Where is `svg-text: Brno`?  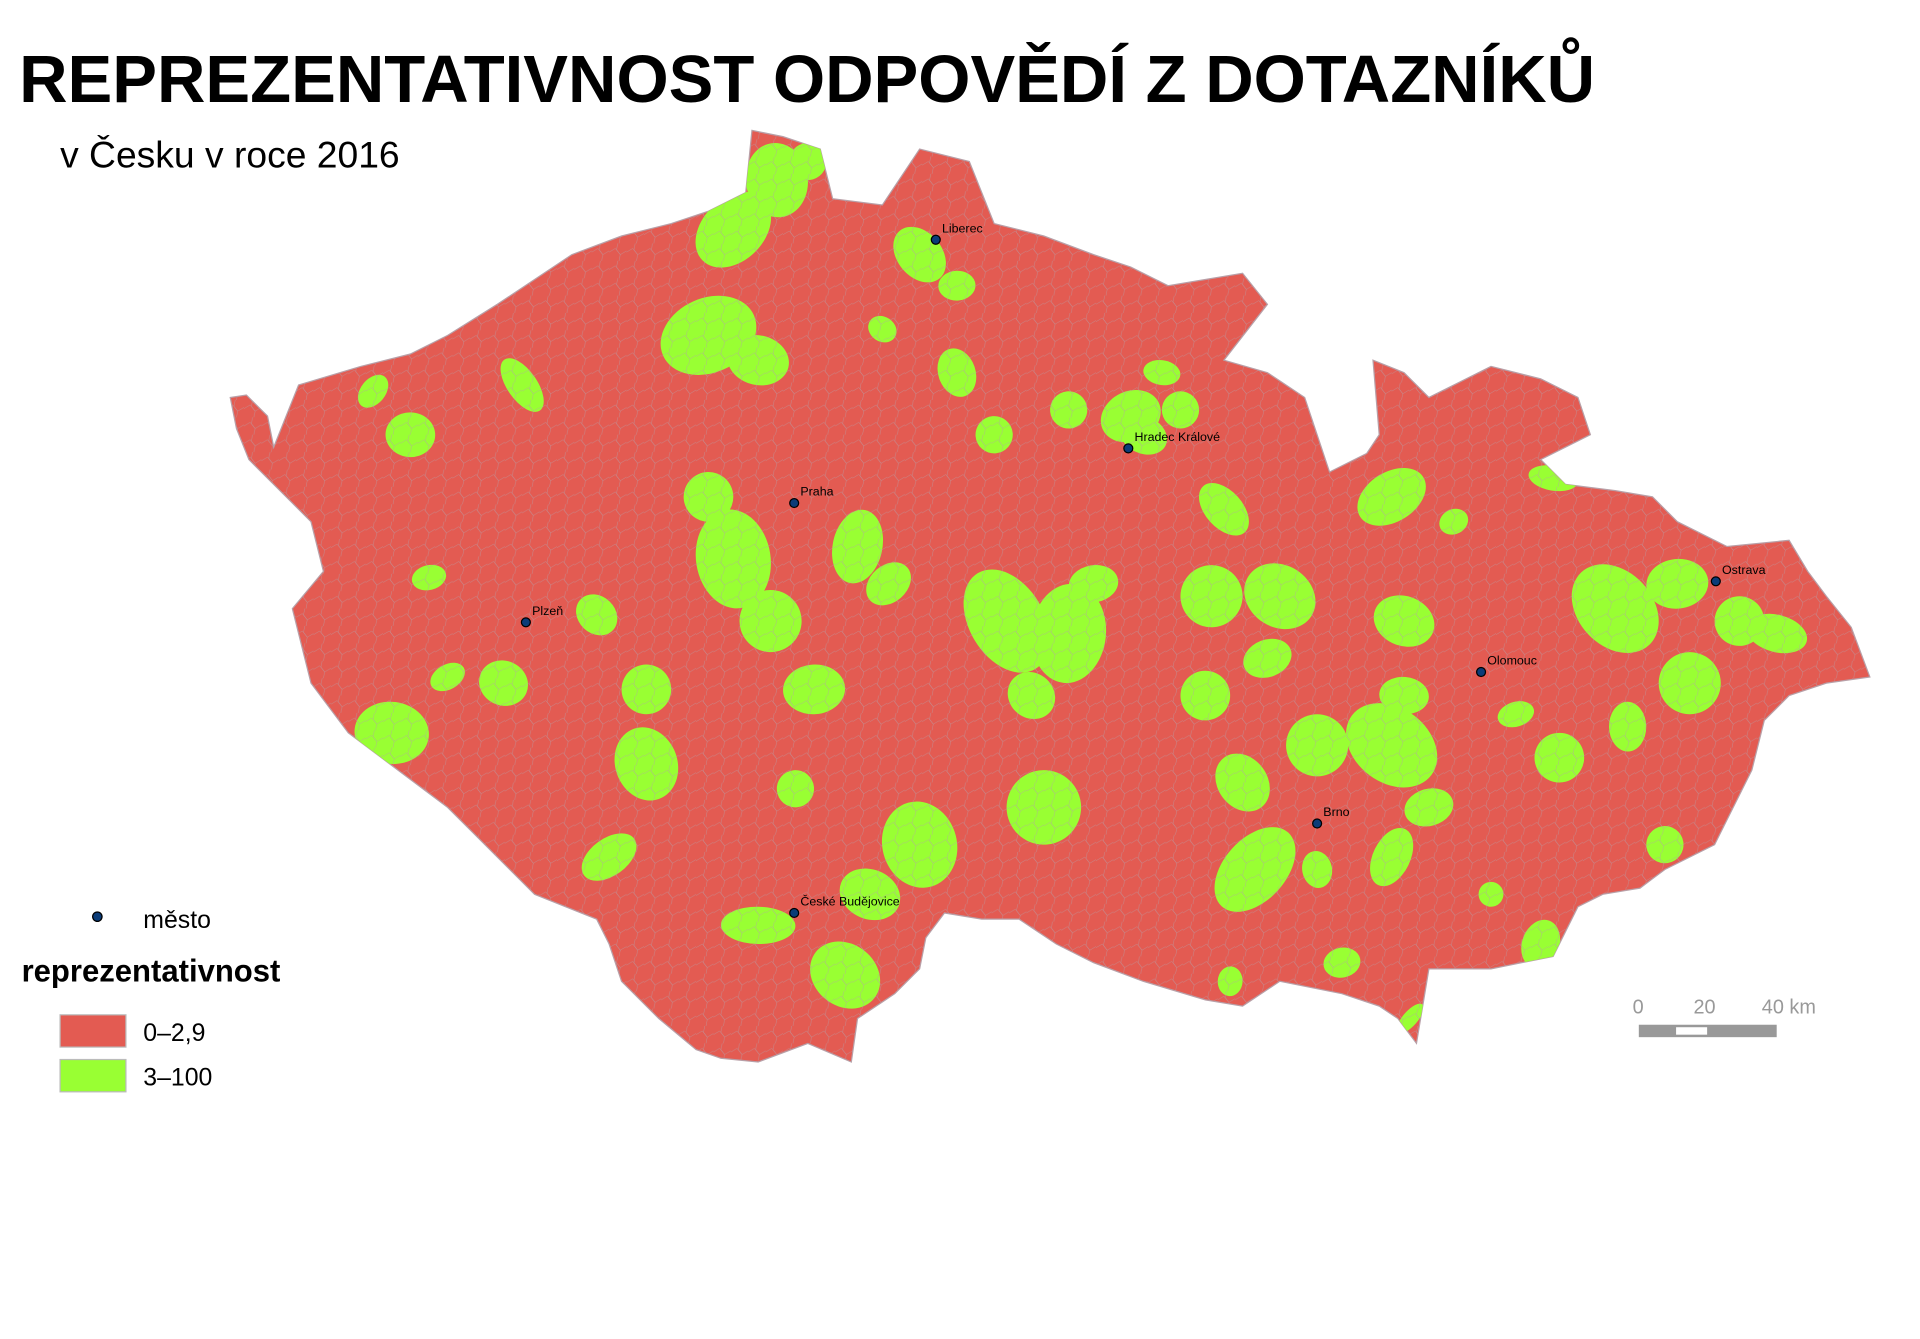 svg-text: Brno is located at coordinates (1336, 812).